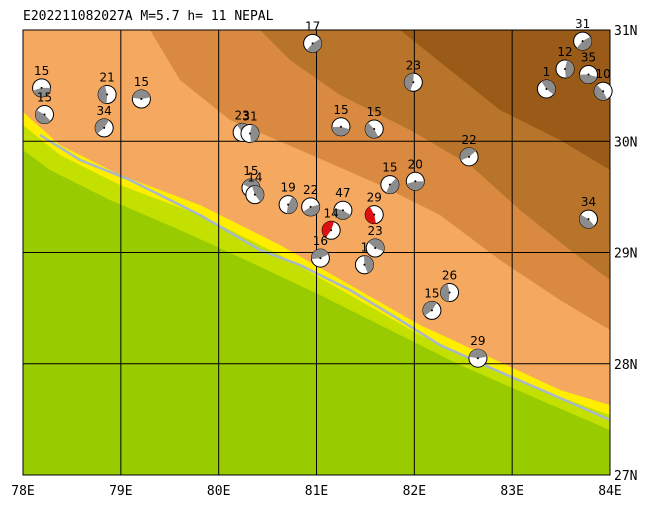 Image resolution: width=655 pixels, height=509 pixels. I want to click on y-tick-label: 28N, so click(625, 365).